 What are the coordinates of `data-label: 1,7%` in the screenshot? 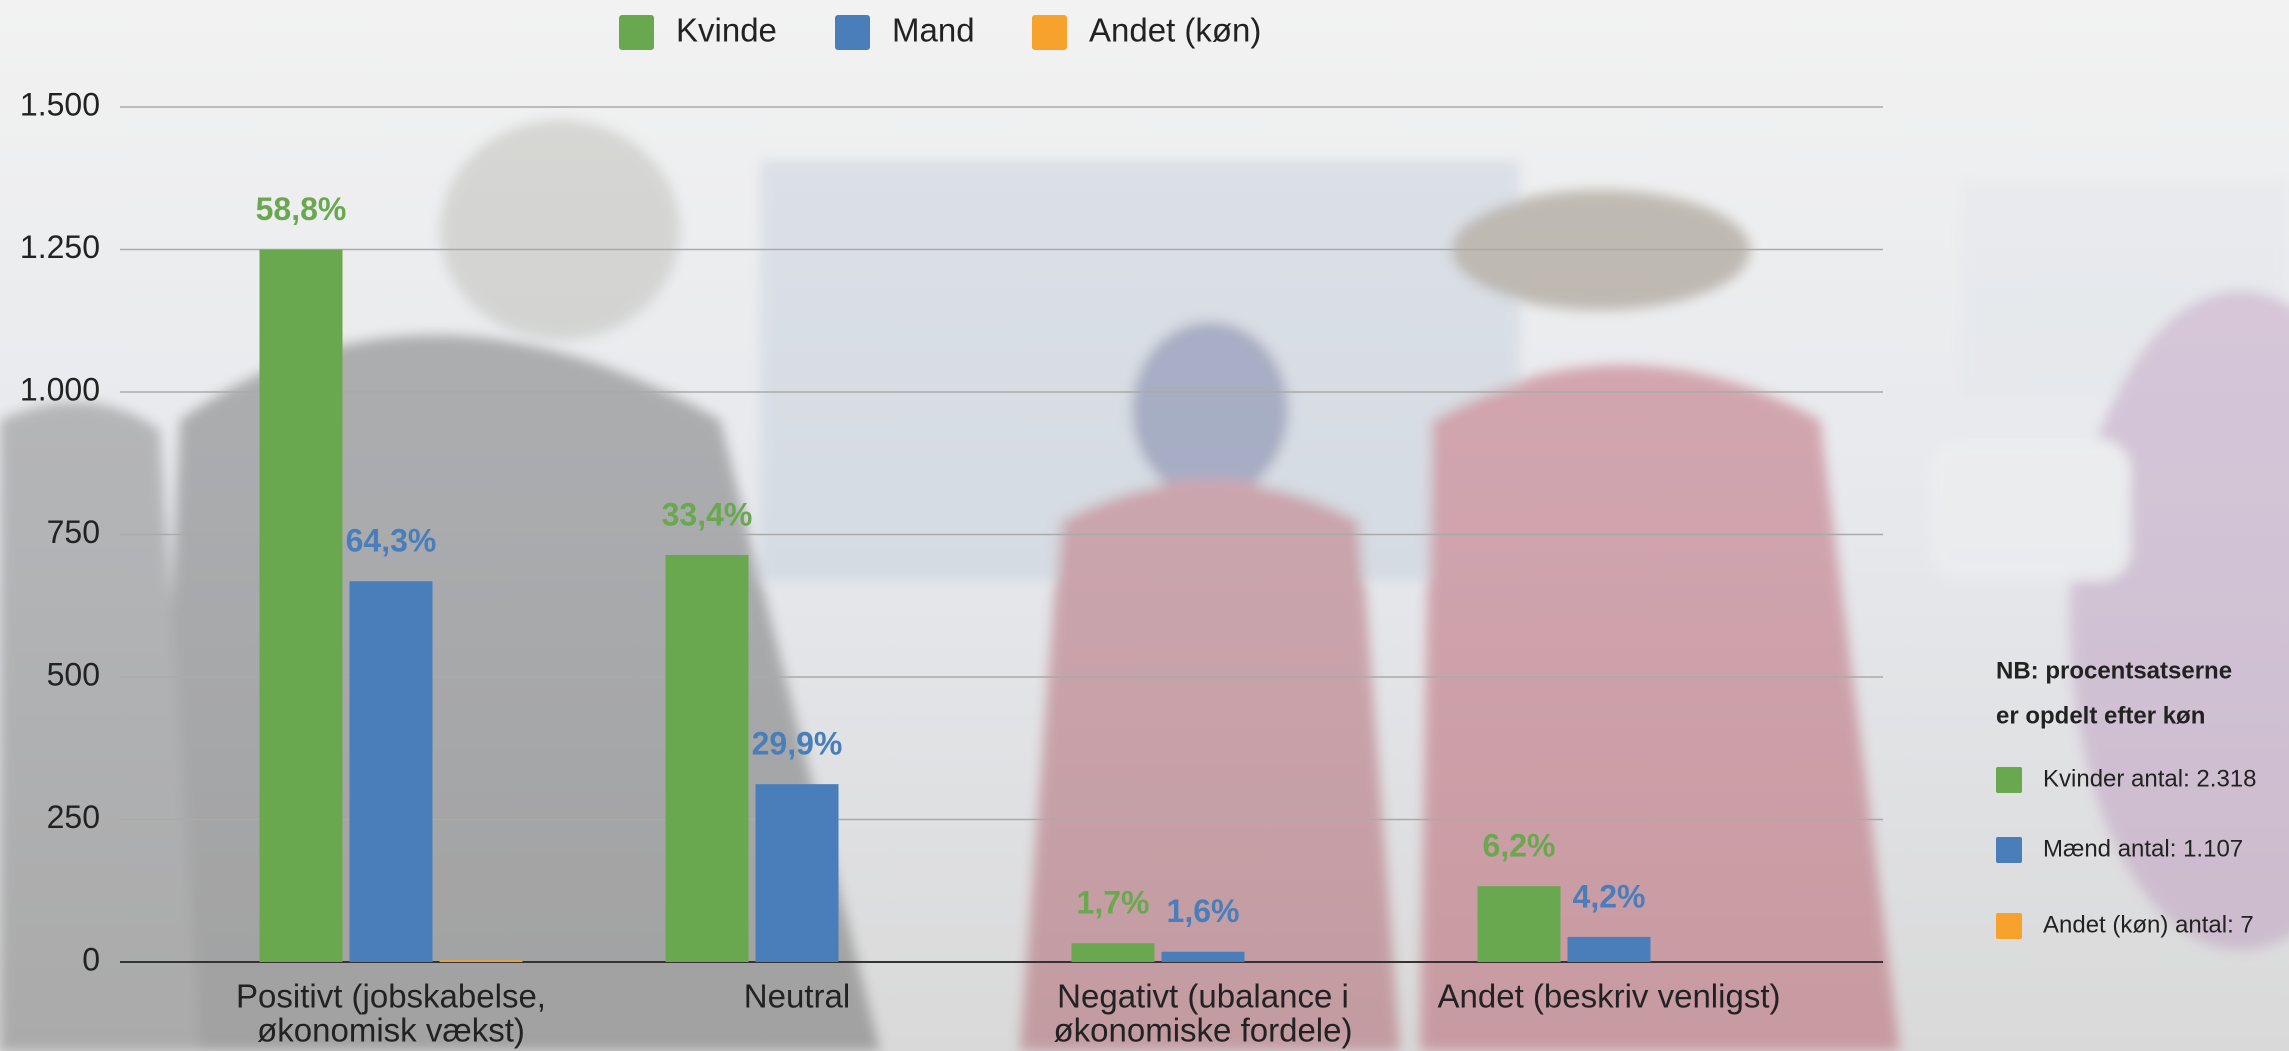 It's located at (1113, 903).